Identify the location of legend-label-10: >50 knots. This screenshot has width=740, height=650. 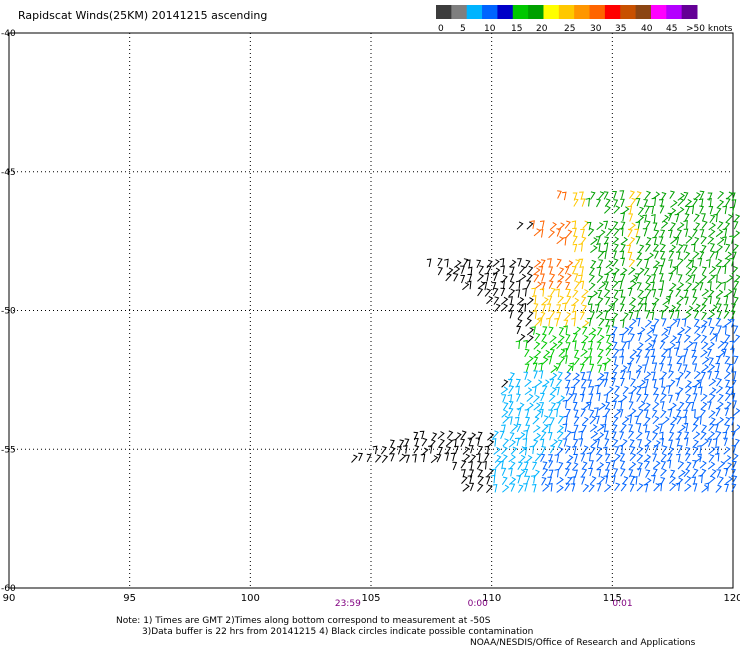
(709, 29).